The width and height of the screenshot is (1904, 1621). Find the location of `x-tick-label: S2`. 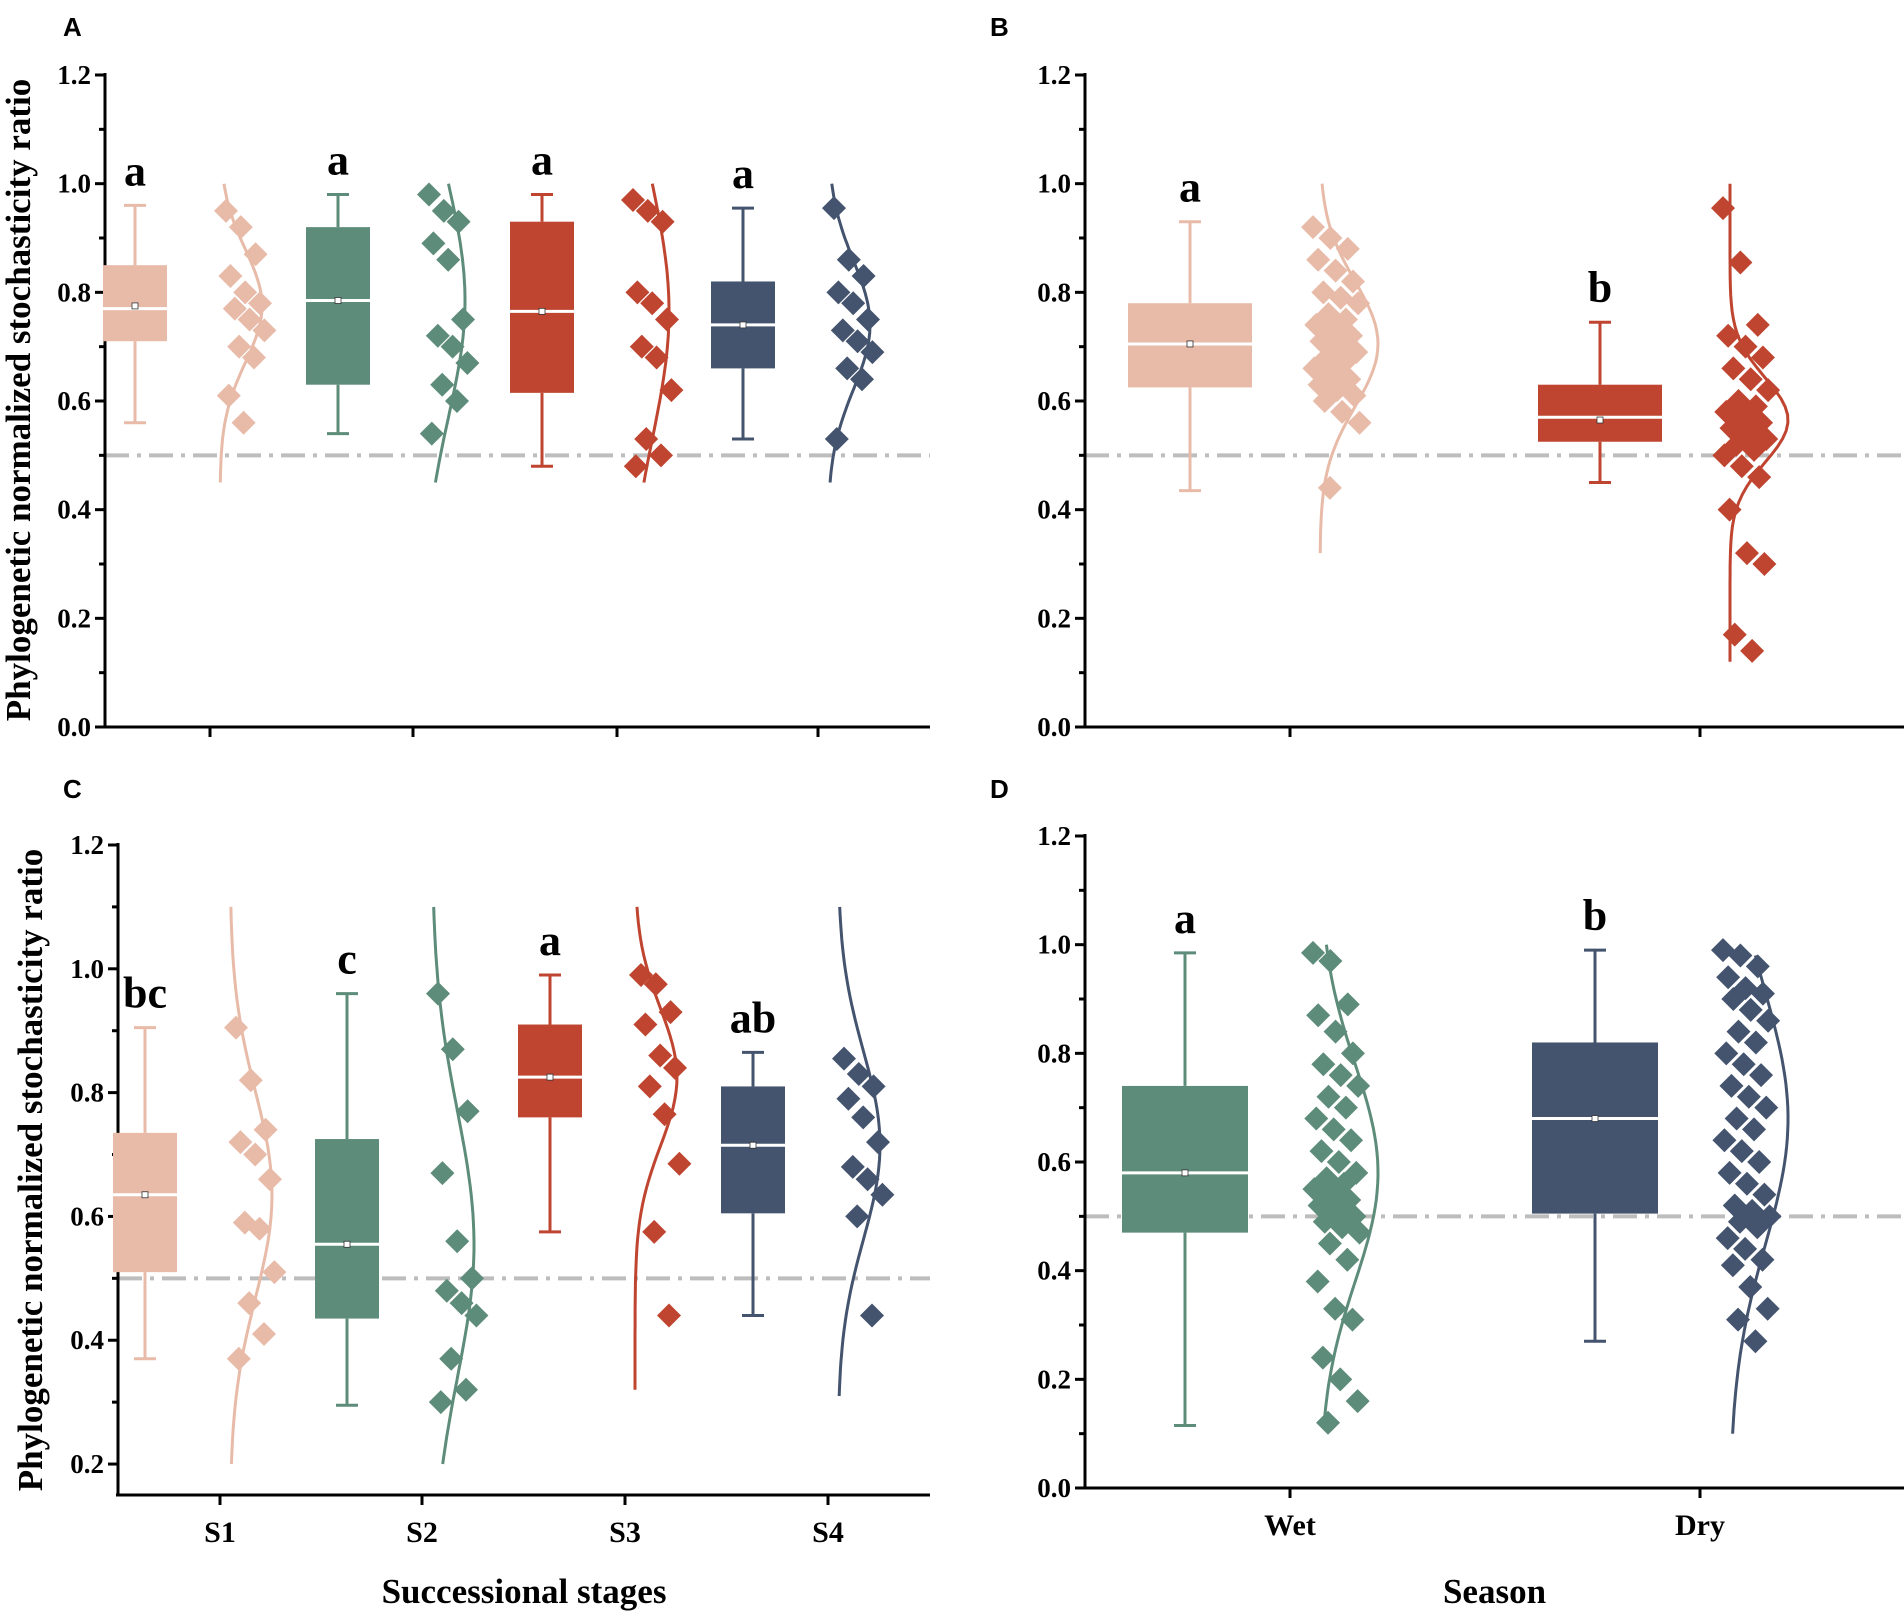

x-tick-label: S2 is located at coordinates (422, 1532).